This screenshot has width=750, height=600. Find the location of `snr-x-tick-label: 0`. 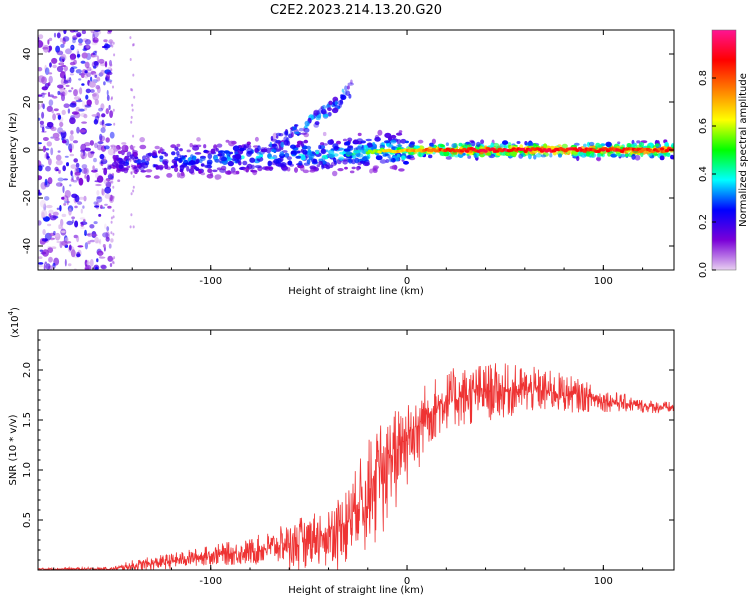

snr-x-tick-label: 0 is located at coordinates (407, 581).